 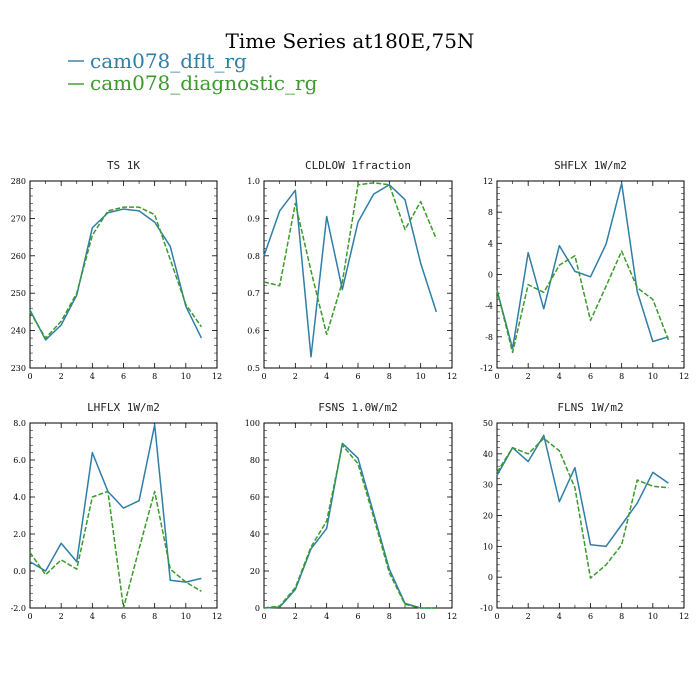 I want to click on legend-label-dflt: cam078_dflt_rg, so click(x=168, y=61).